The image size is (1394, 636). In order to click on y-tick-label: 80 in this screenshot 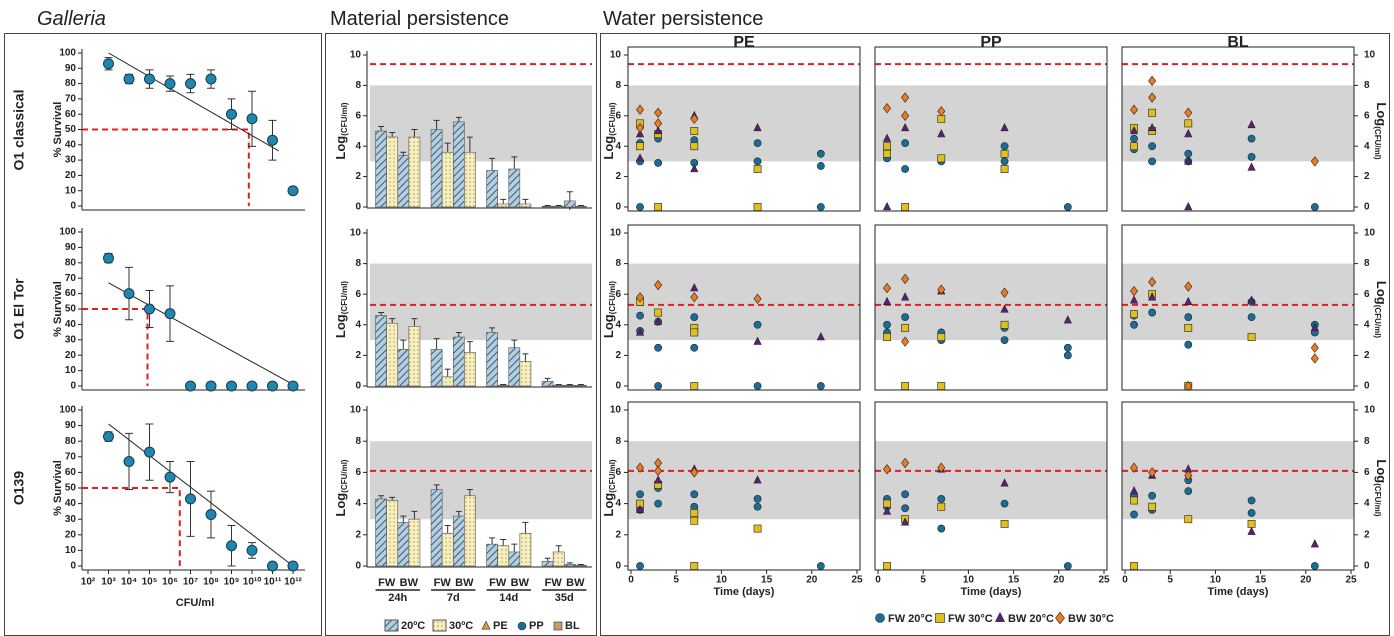, I will do `click(71, 441)`.